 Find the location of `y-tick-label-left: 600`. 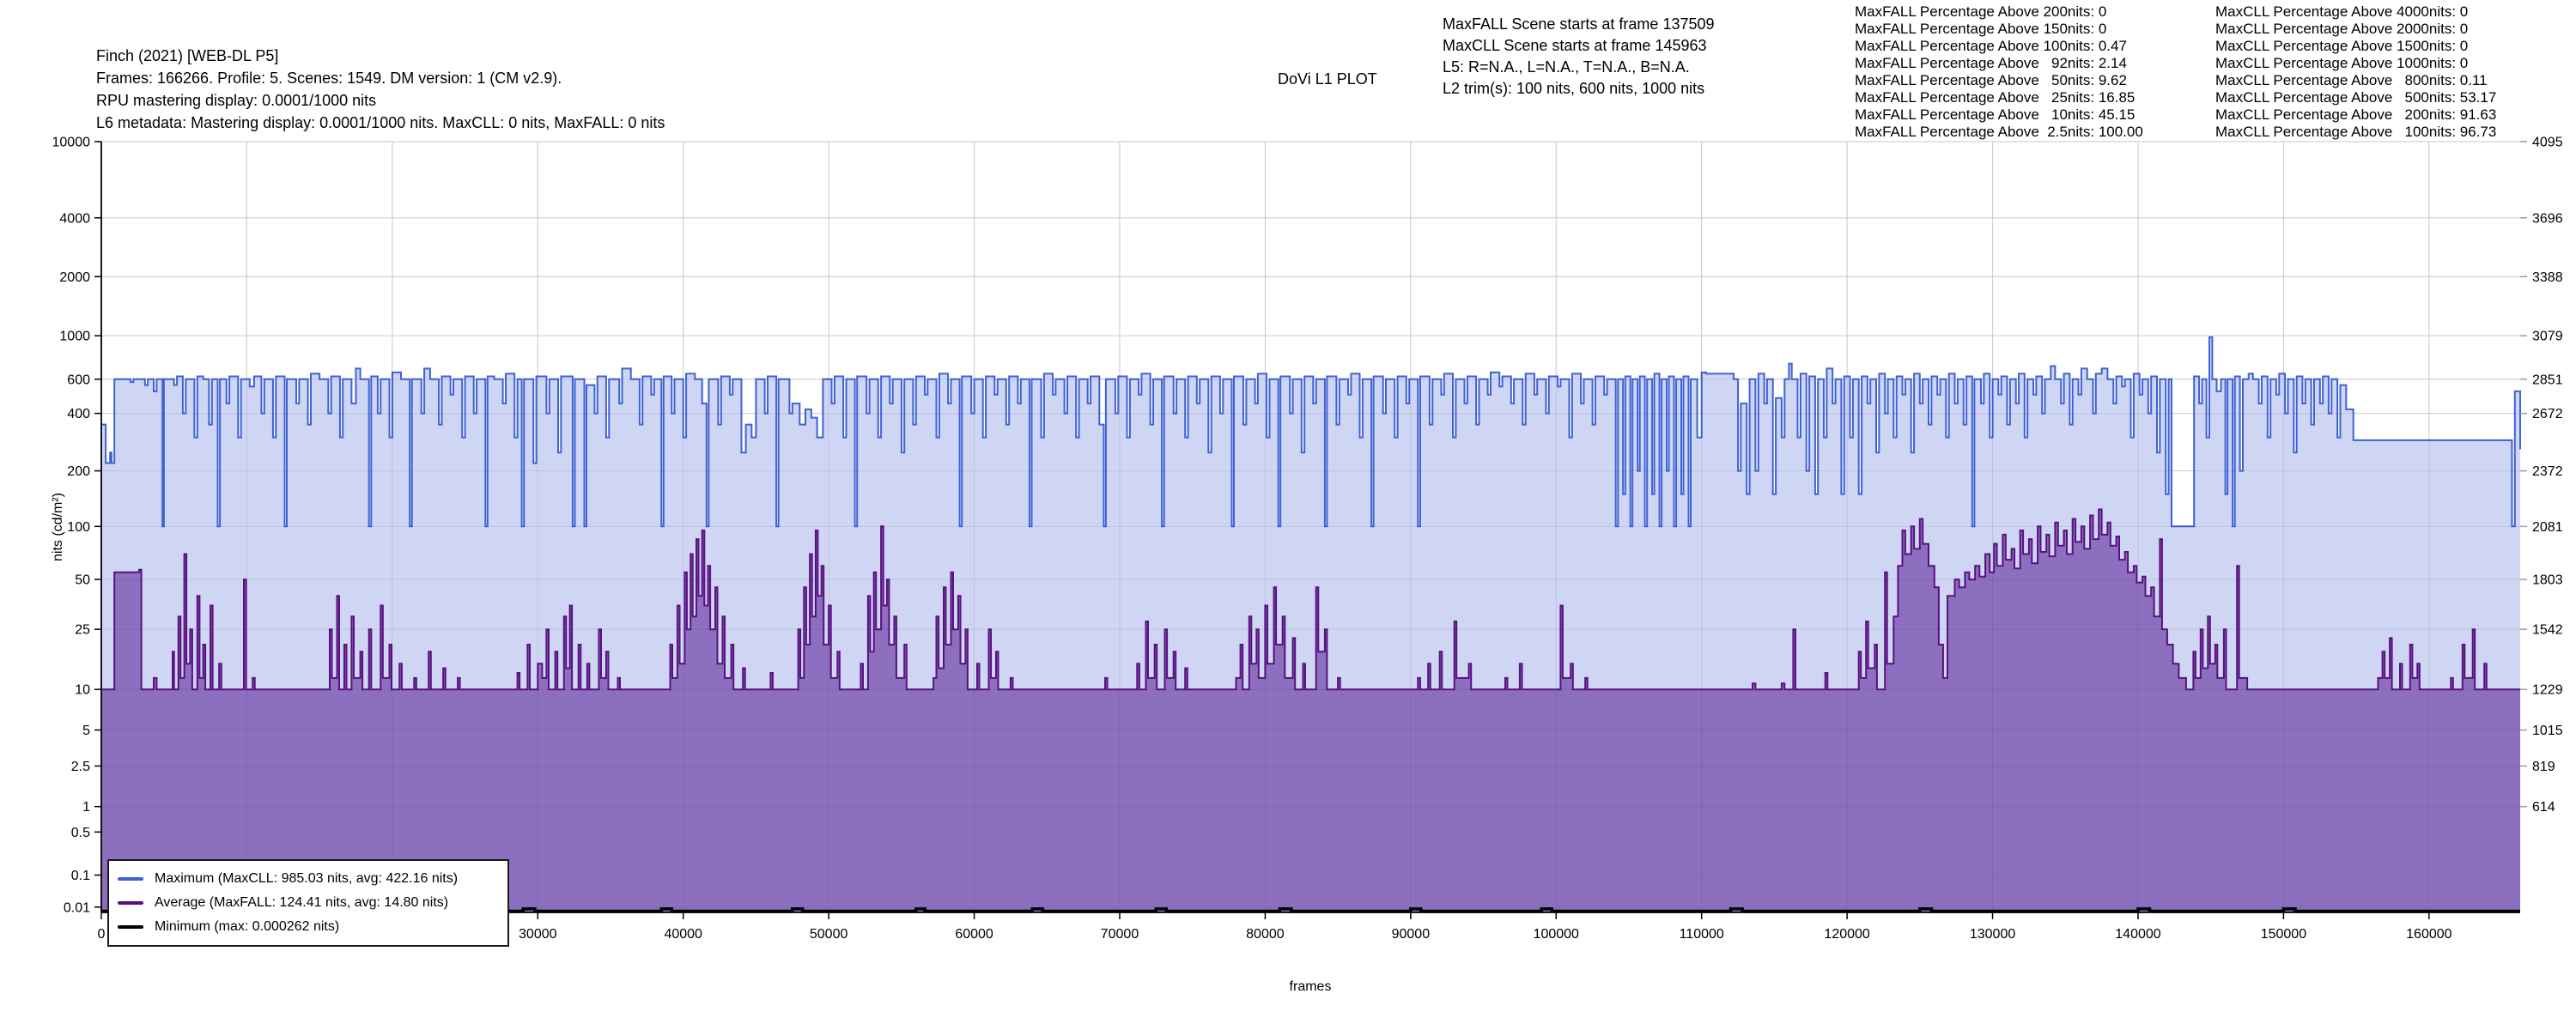

y-tick-label-left: 600 is located at coordinates (78, 380).